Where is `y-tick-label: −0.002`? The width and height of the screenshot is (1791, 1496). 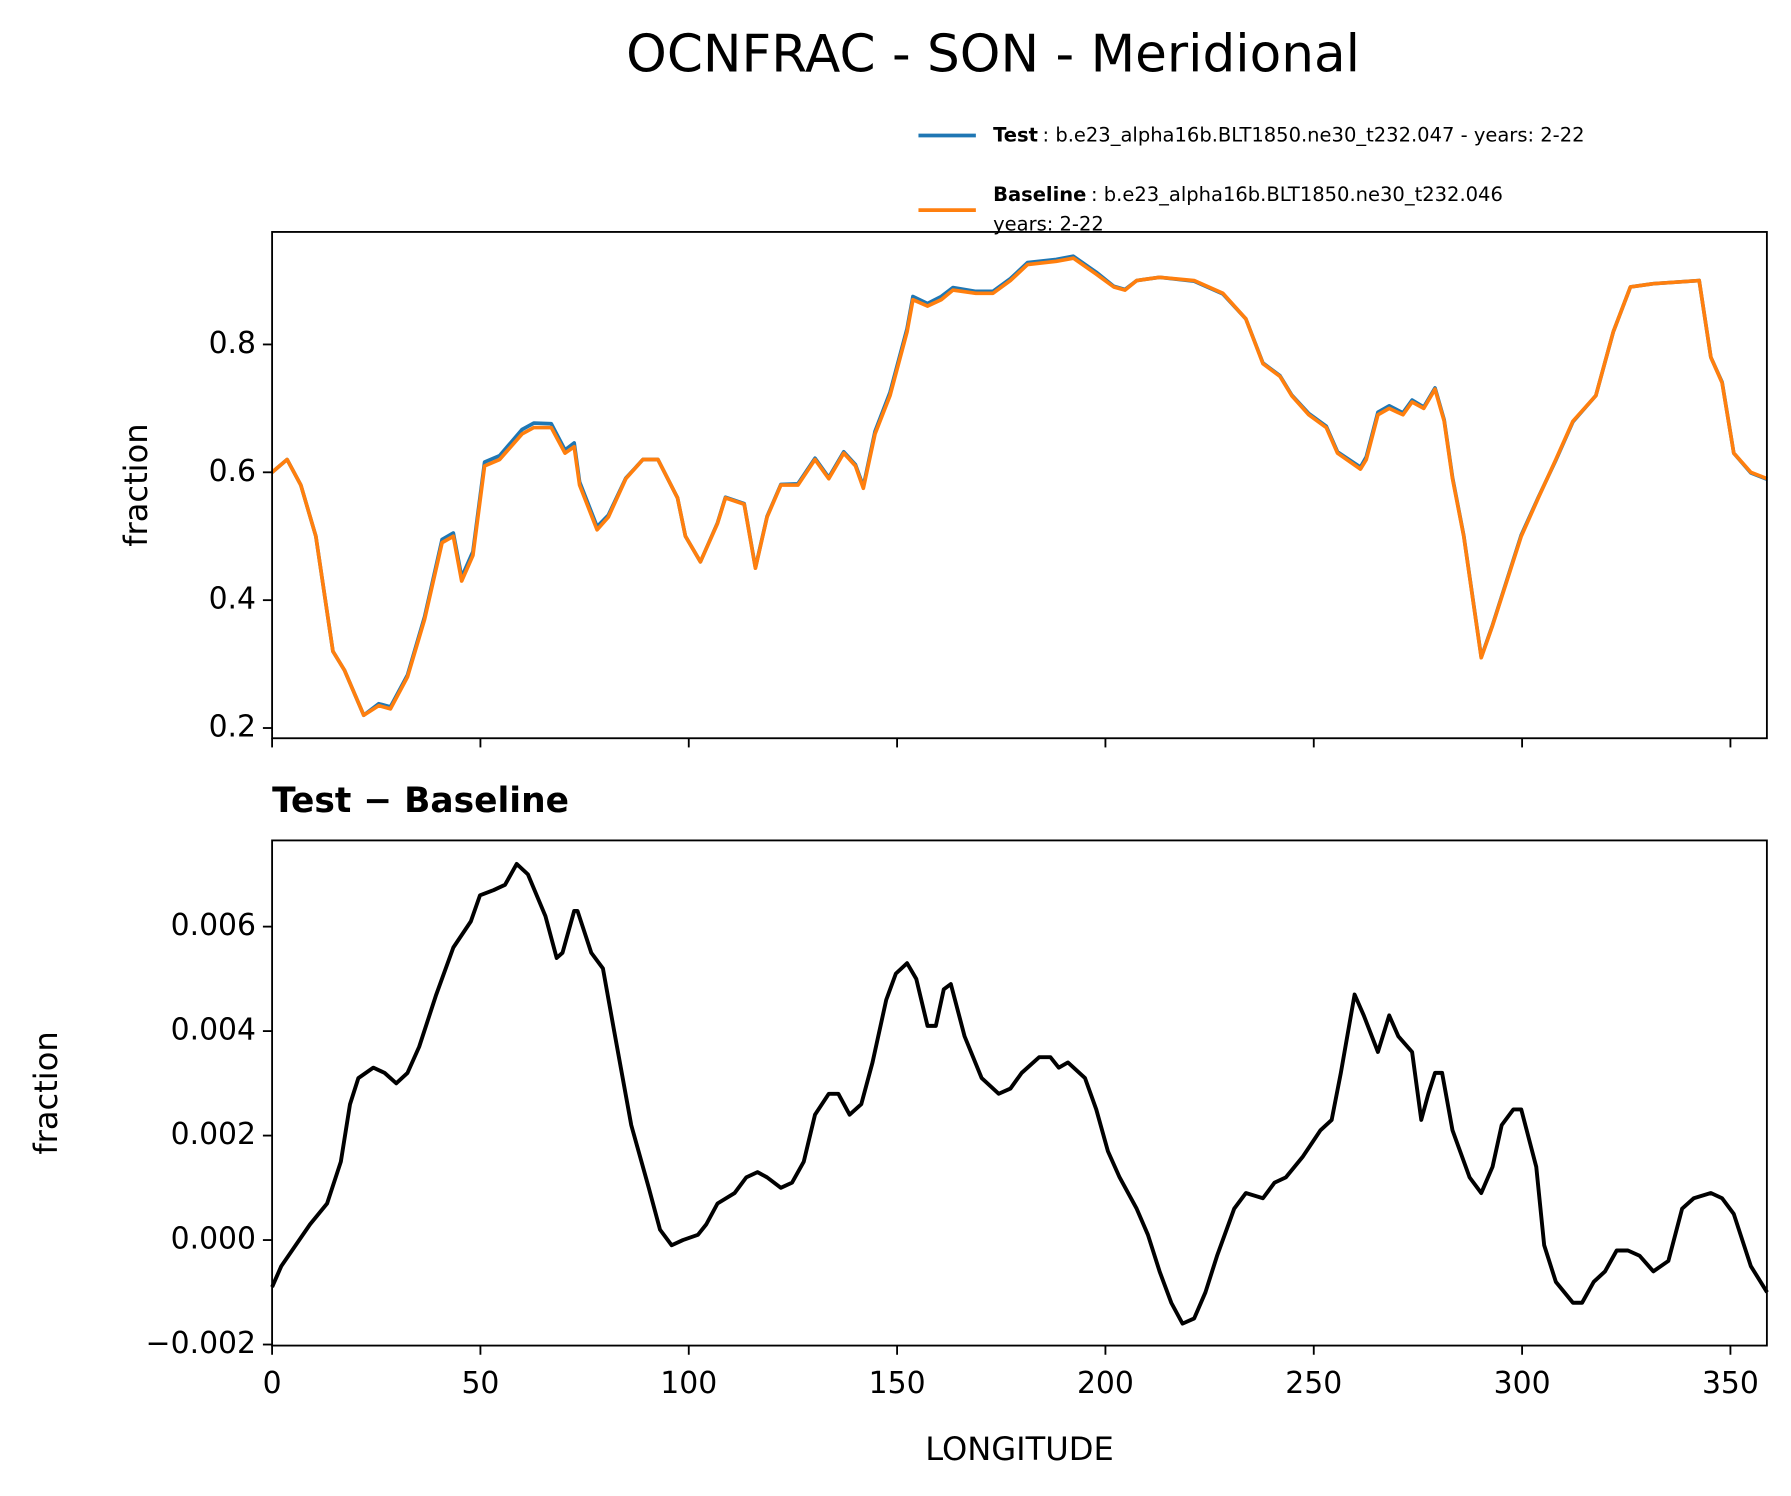 y-tick-label: −0.002 is located at coordinates (201, 1343).